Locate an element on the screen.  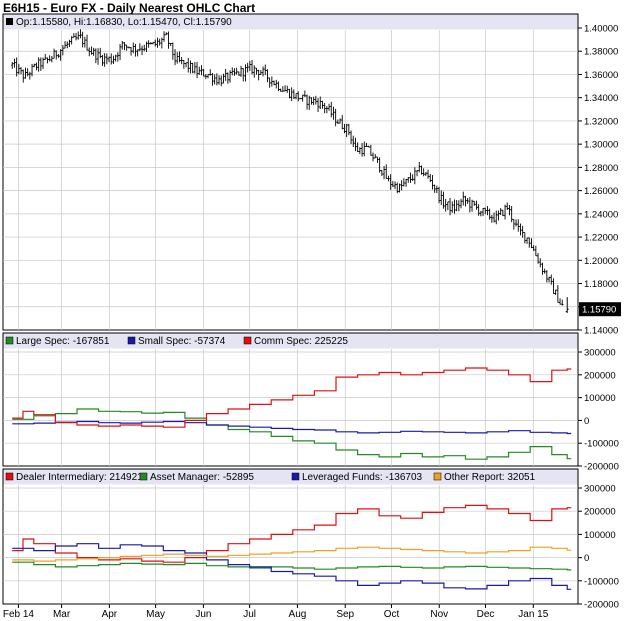
y-tick-label: 1.26000 is located at coordinates (601, 191).